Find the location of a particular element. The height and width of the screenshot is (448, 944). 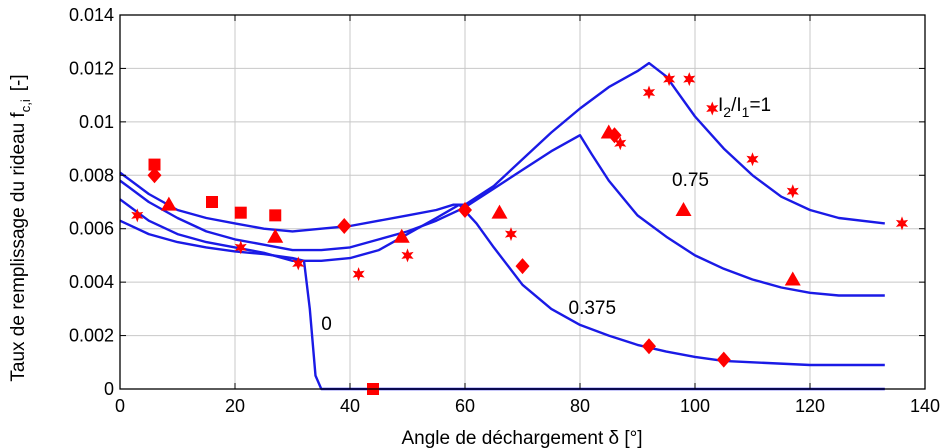

y-tick-label: 0.002 is located at coordinates (91, 336).